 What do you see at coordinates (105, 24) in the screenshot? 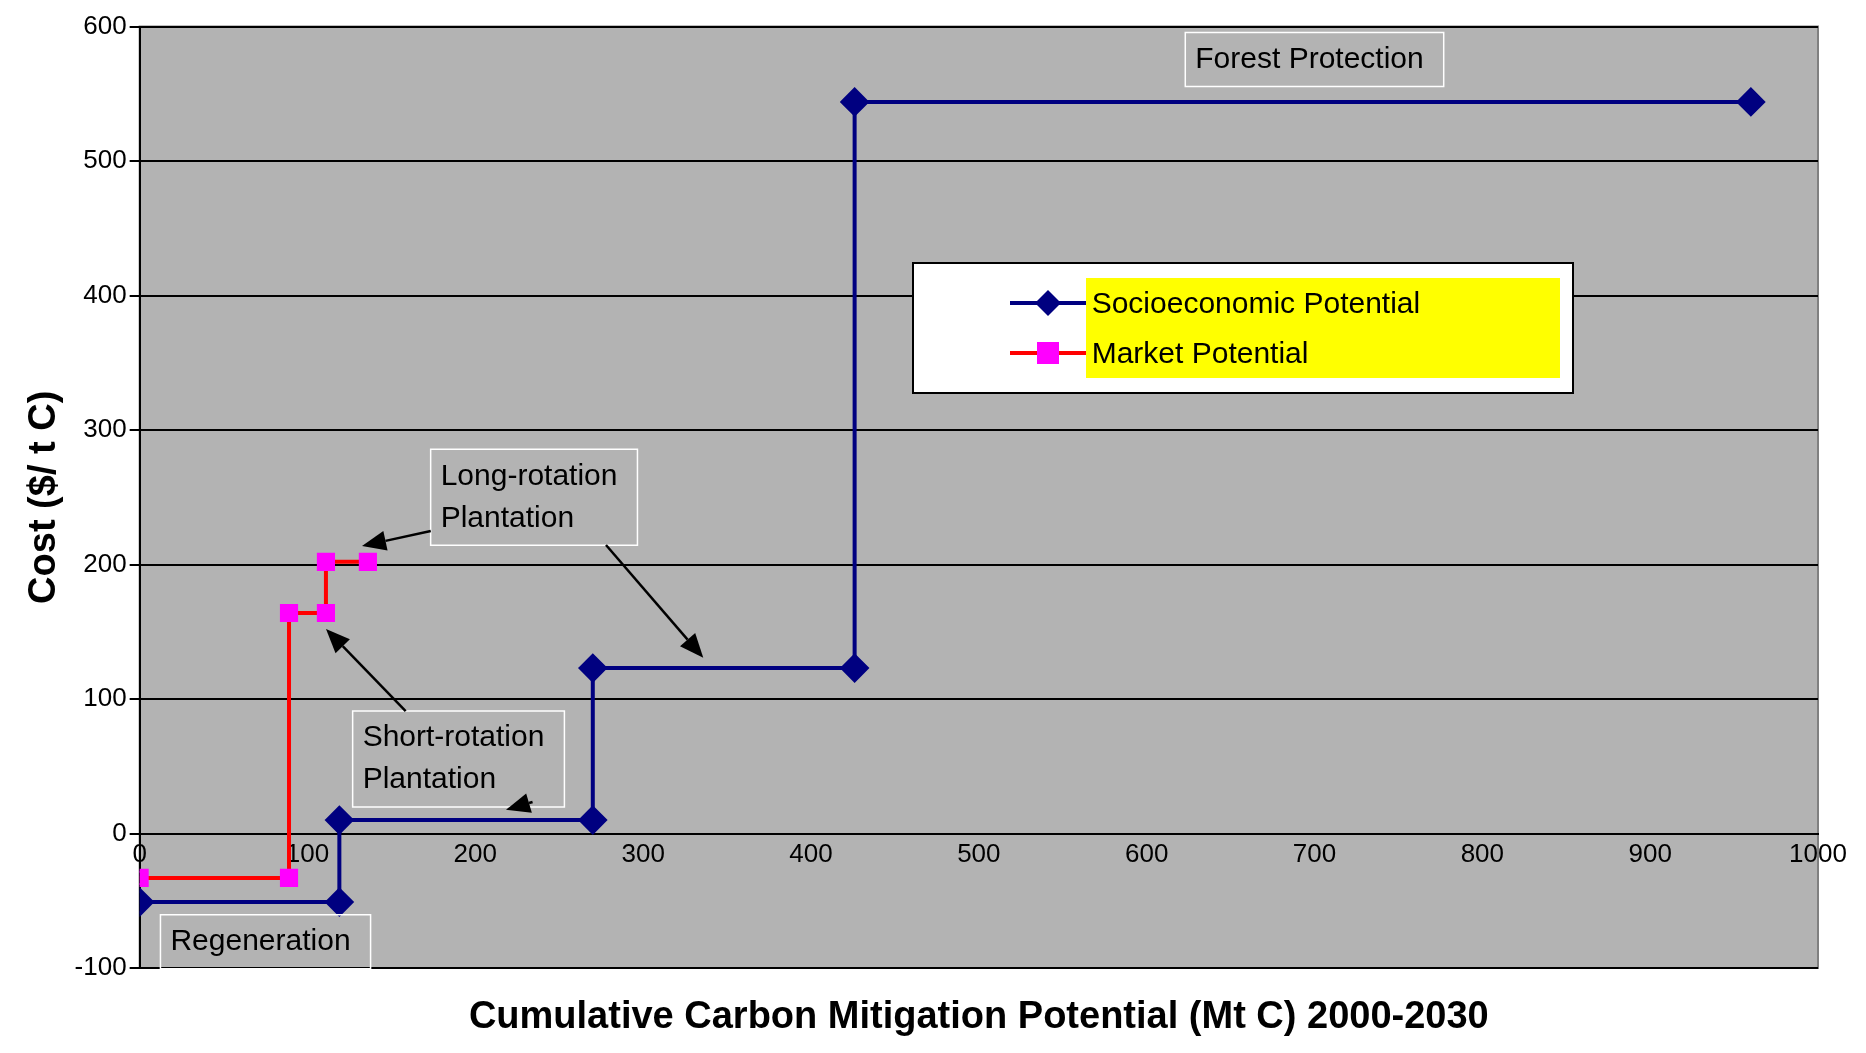
I see `y-tick-label: 600` at bounding box center [105, 24].